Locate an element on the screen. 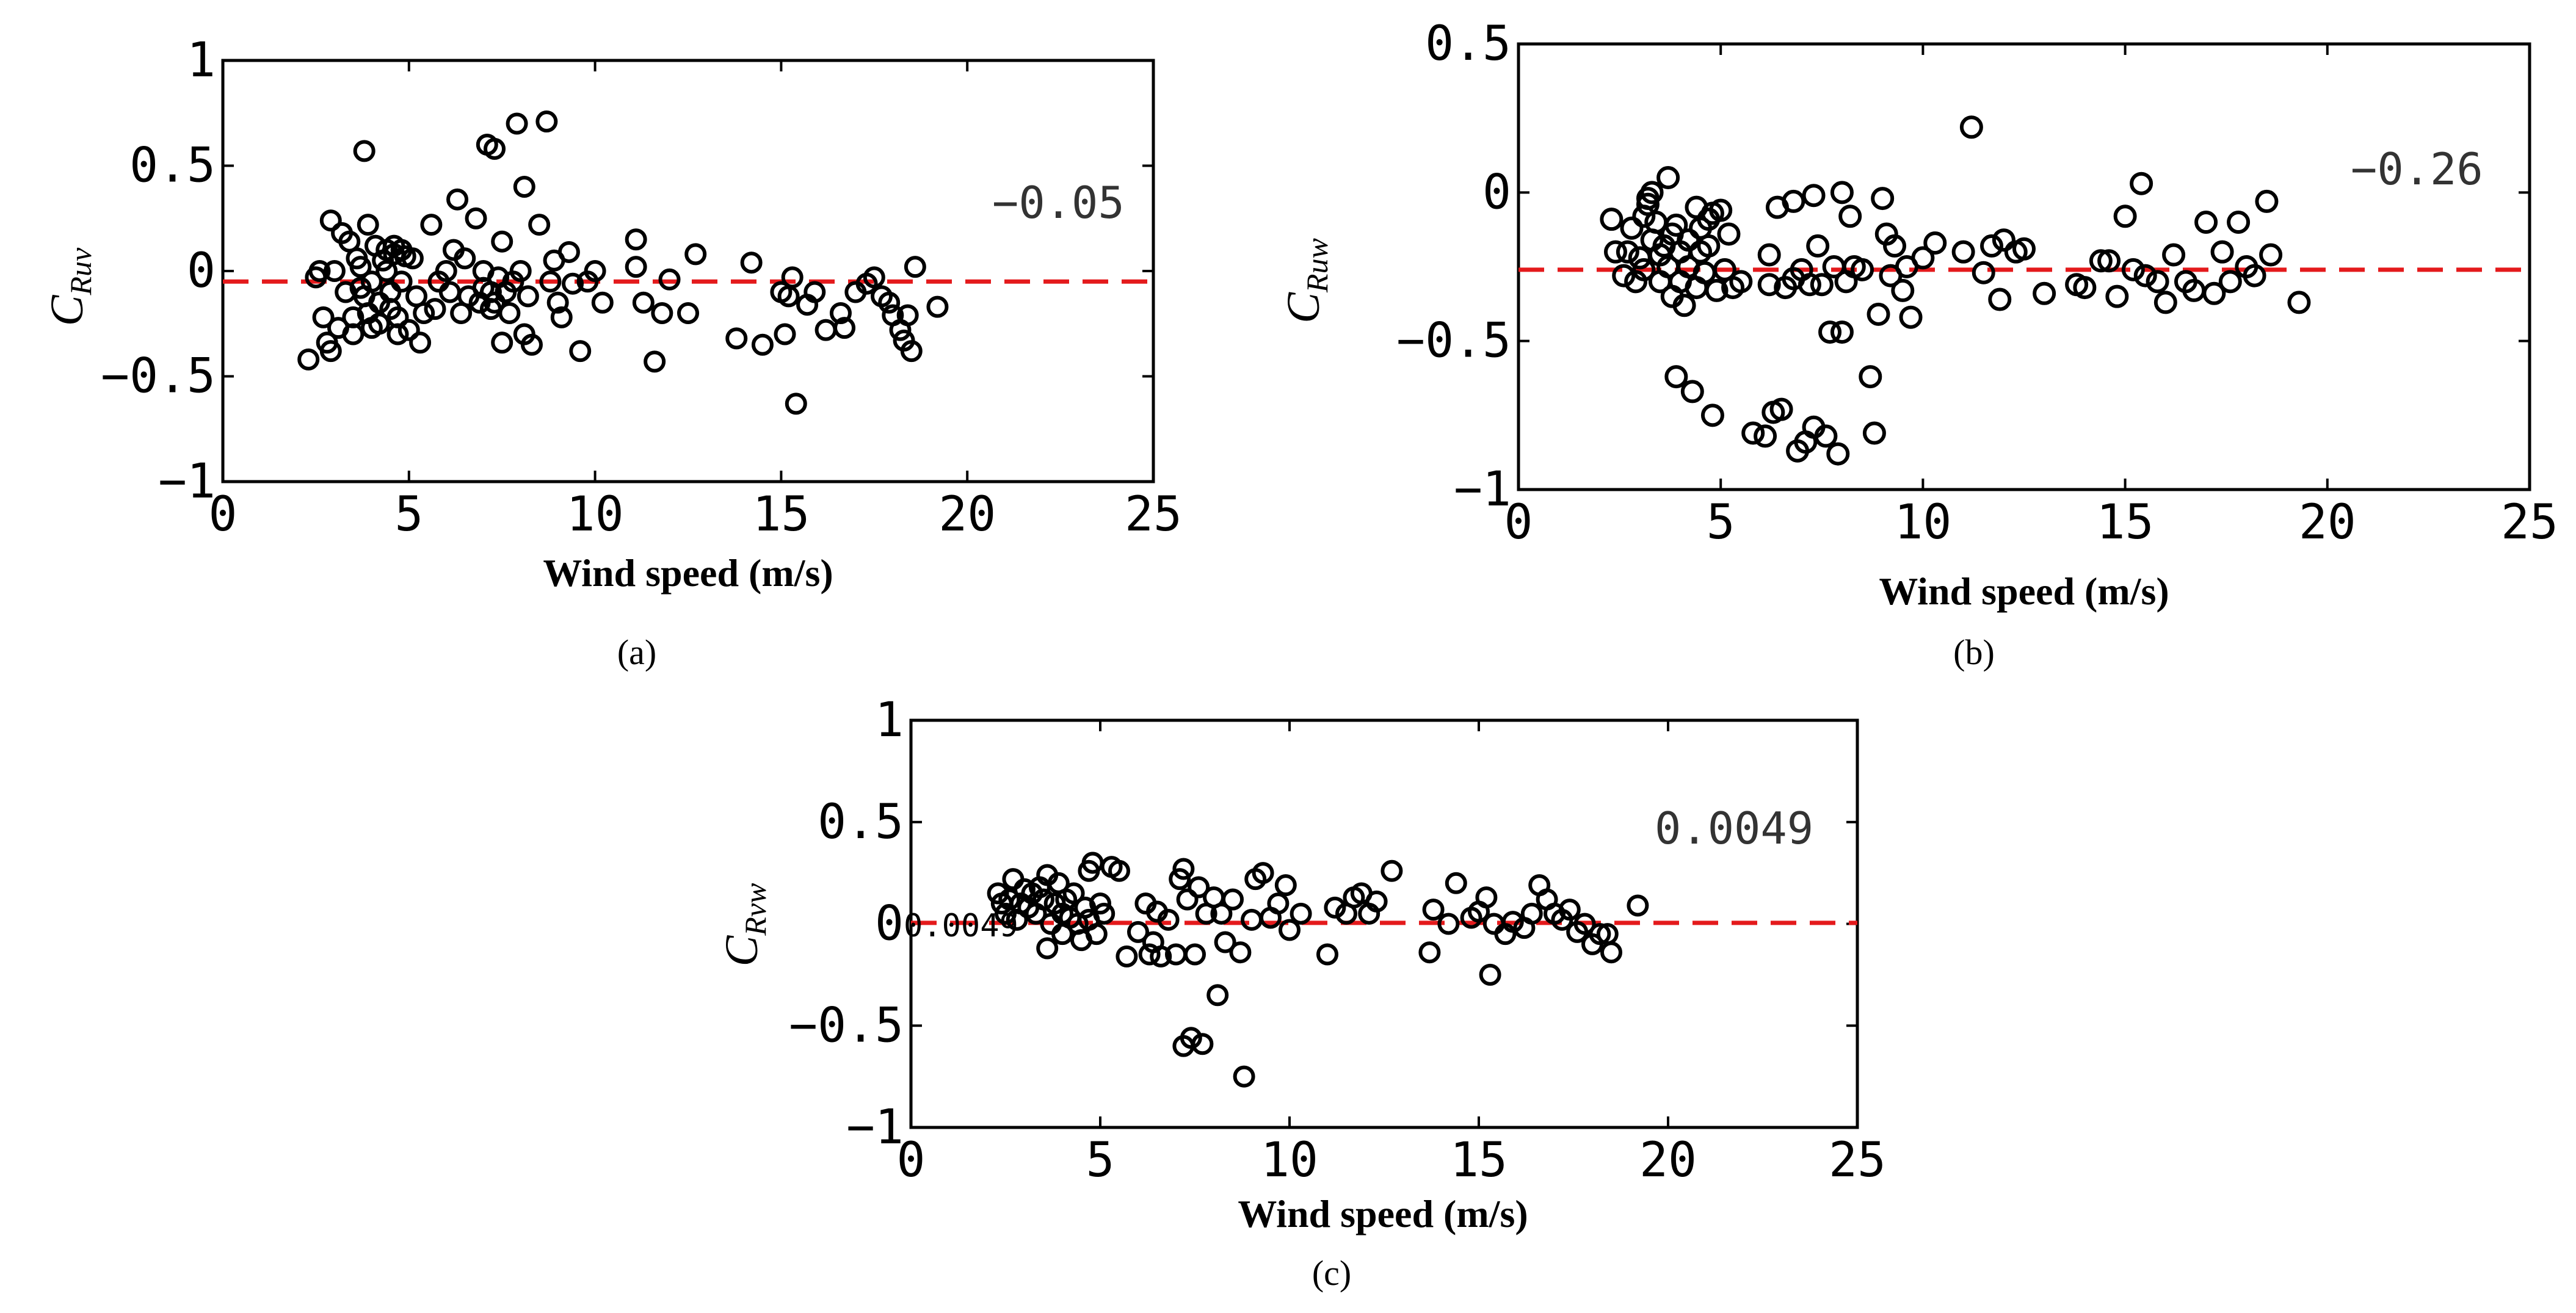 The width and height of the screenshot is (2576, 1313). data-points-c is located at coordinates (1318, 970).